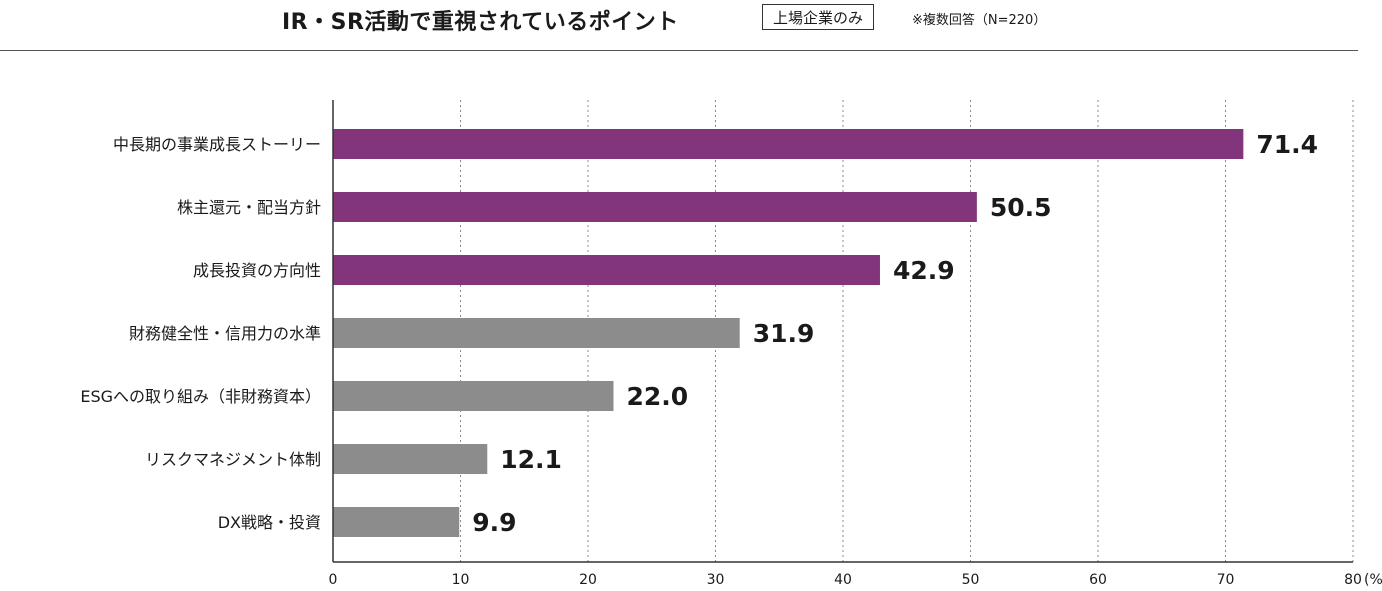 This screenshot has width=1382, height=591. What do you see at coordinates (233, 459) in the screenshot?
I see `category-label: リスクマネジメント体制` at bounding box center [233, 459].